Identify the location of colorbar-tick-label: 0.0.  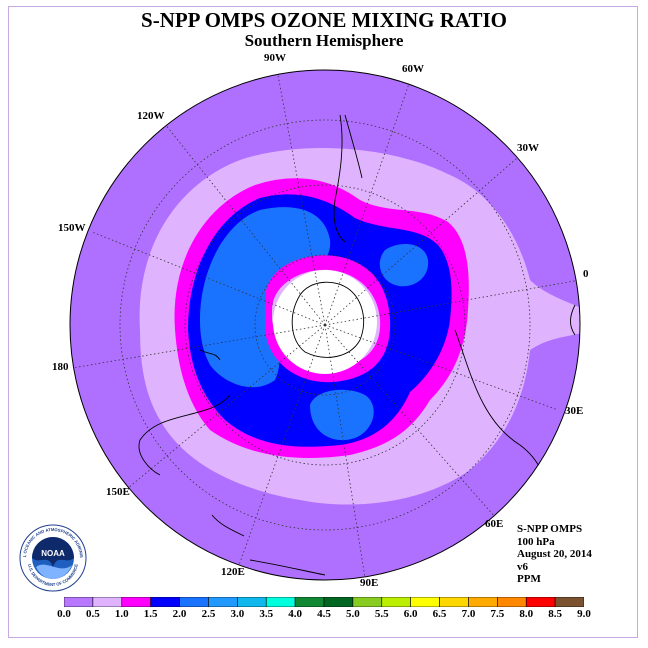
(64, 614).